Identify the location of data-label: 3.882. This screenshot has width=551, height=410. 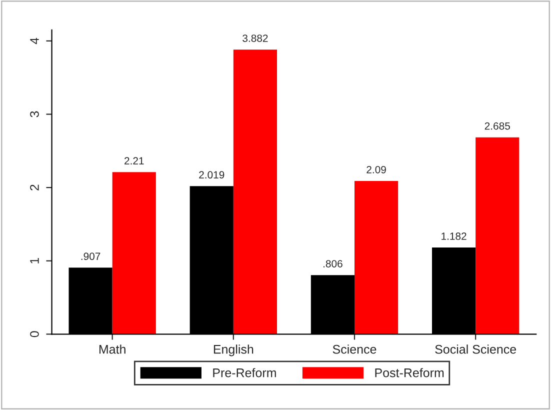
(255, 38).